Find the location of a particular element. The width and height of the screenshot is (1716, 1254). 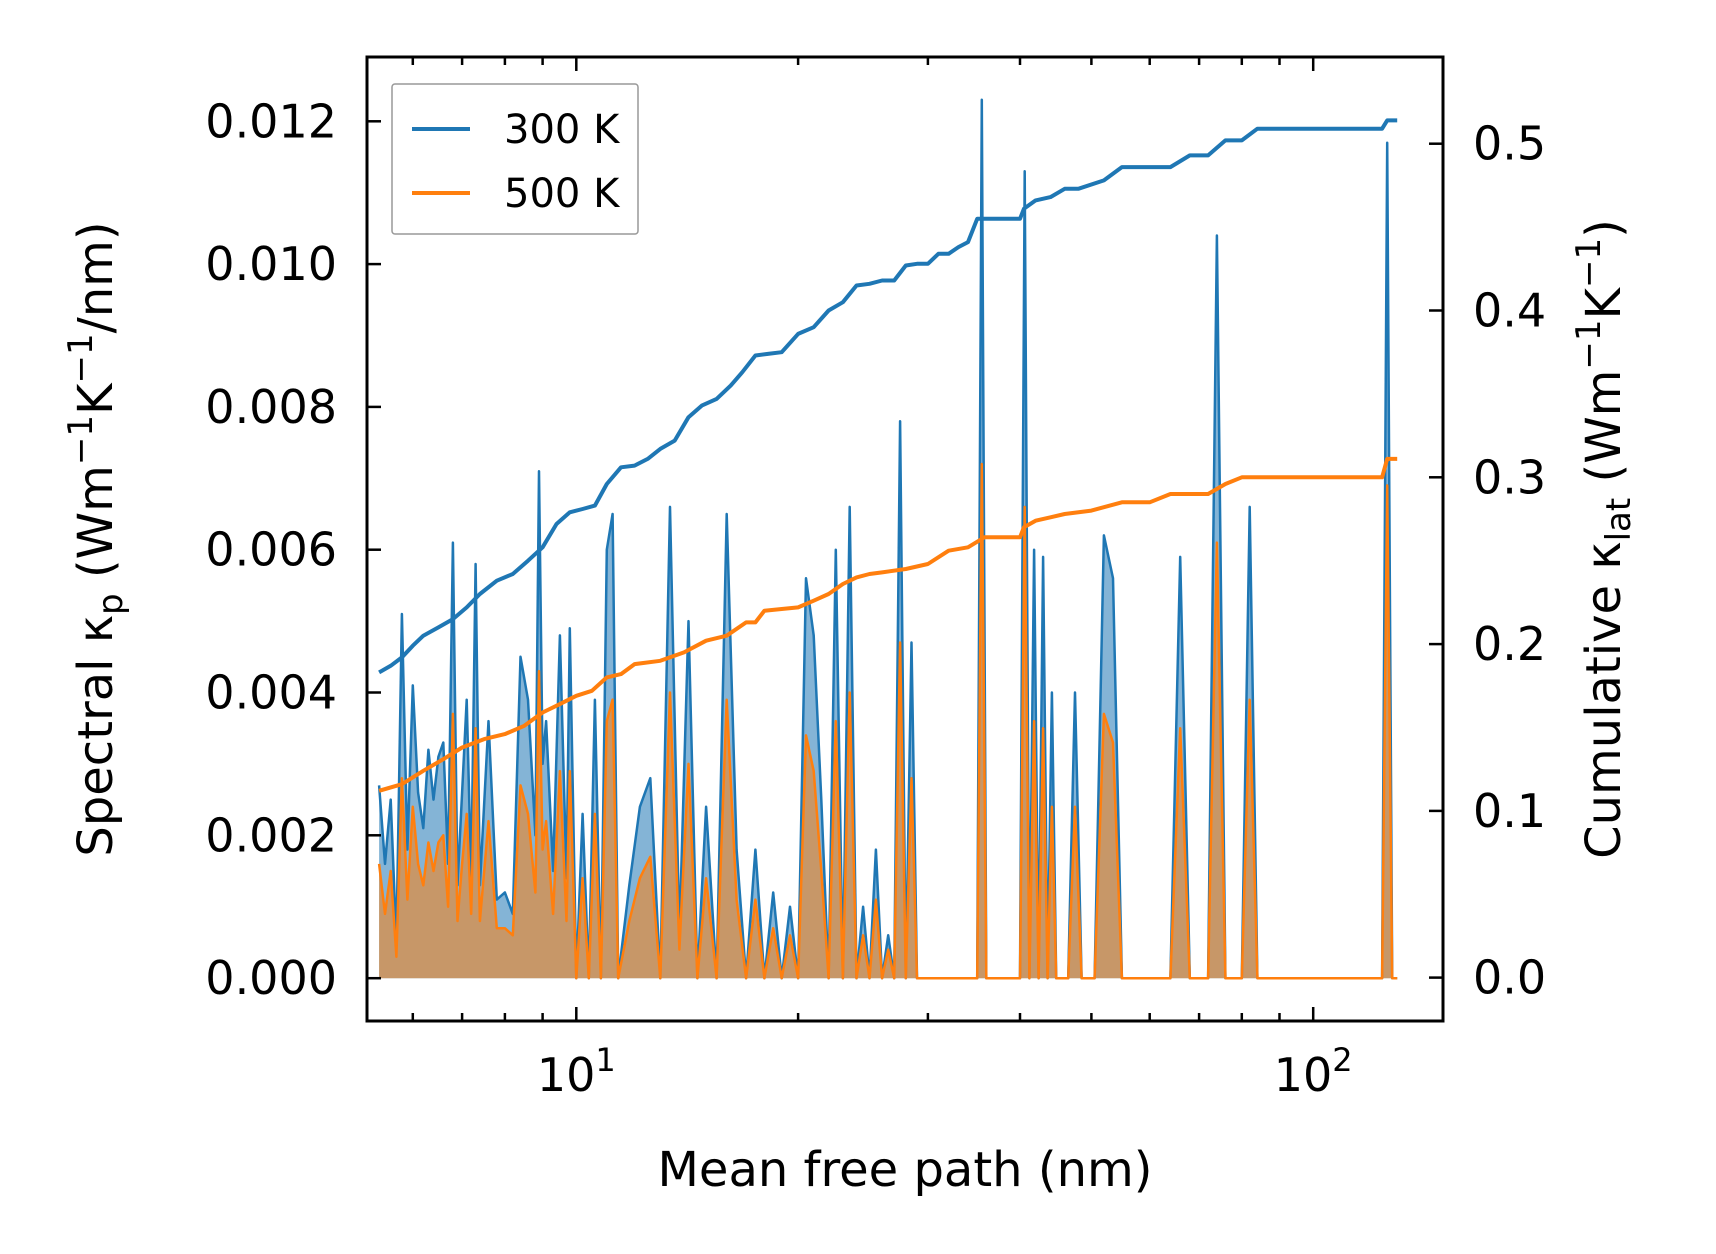

x-tick-label: 10² is located at coordinates (1313, 1071).